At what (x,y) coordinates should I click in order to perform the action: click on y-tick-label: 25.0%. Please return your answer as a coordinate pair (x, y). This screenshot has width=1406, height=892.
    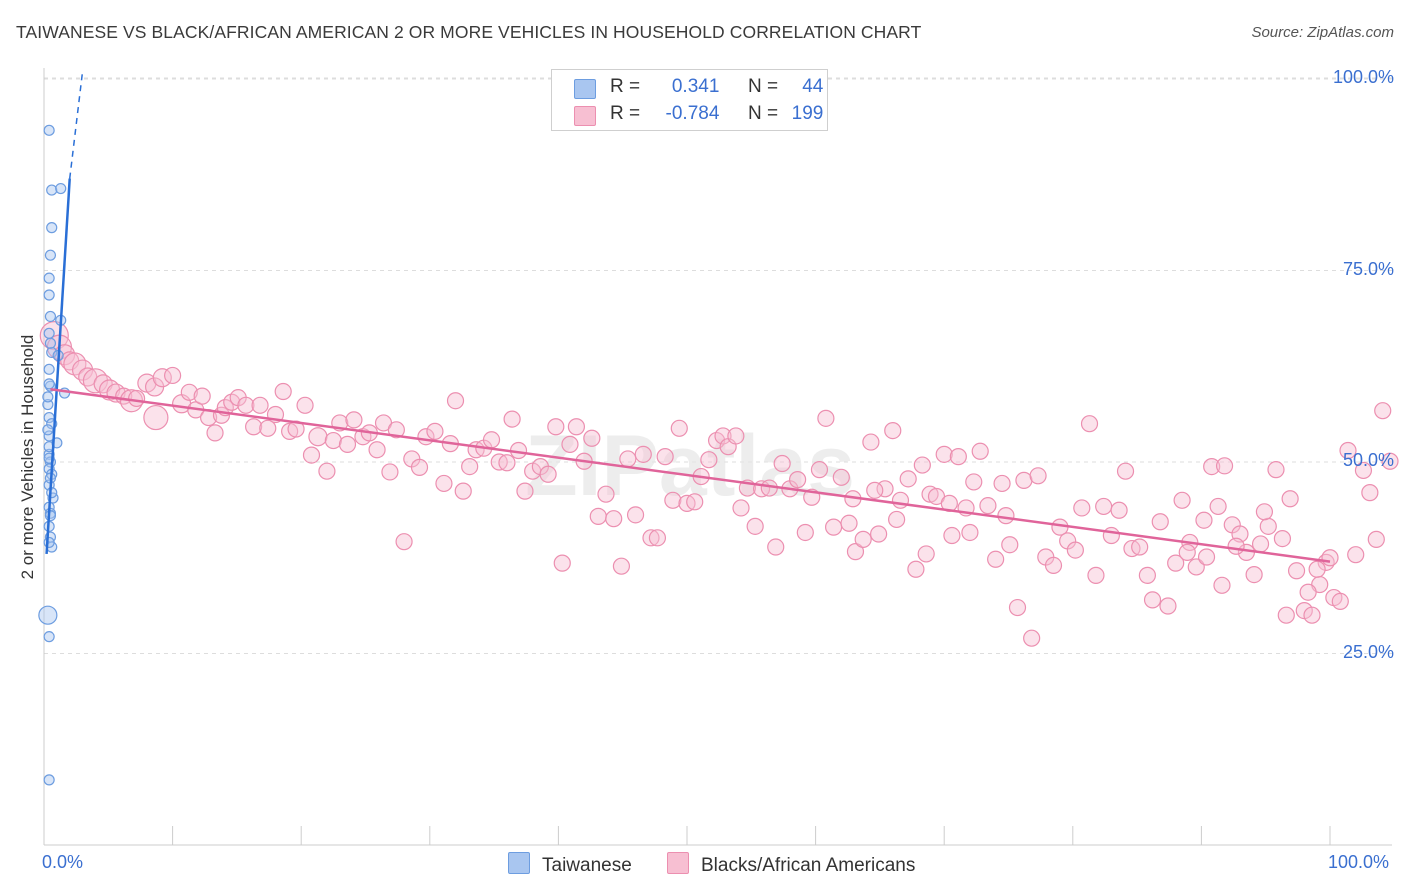
    Looking at the image, I should click on (1368, 651).